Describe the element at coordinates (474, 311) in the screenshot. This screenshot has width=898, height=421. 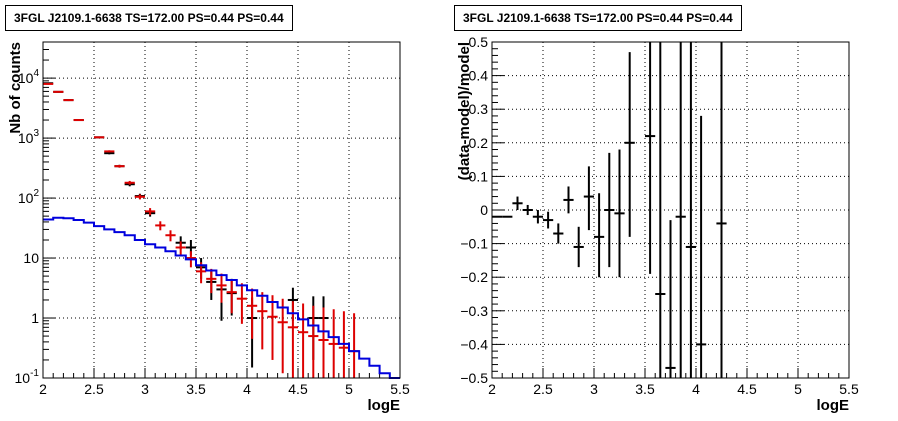
I see `y-tick-label: −0.3` at that location.